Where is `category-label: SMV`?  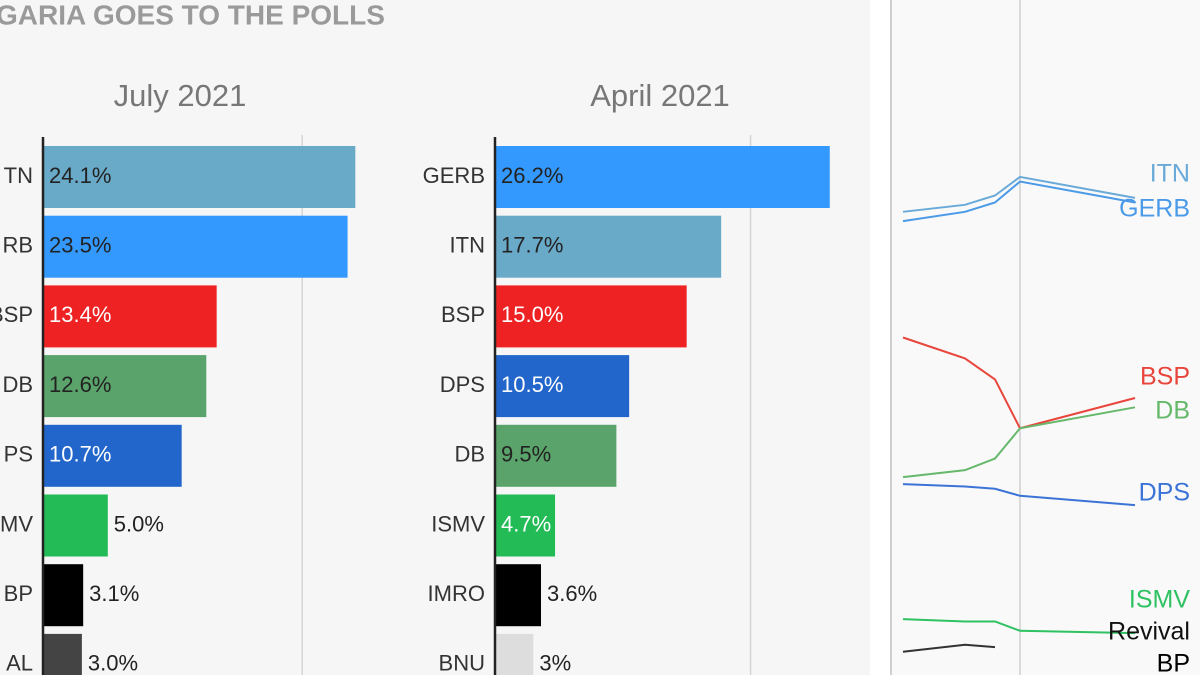 category-label: SMV is located at coordinates (16, 523).